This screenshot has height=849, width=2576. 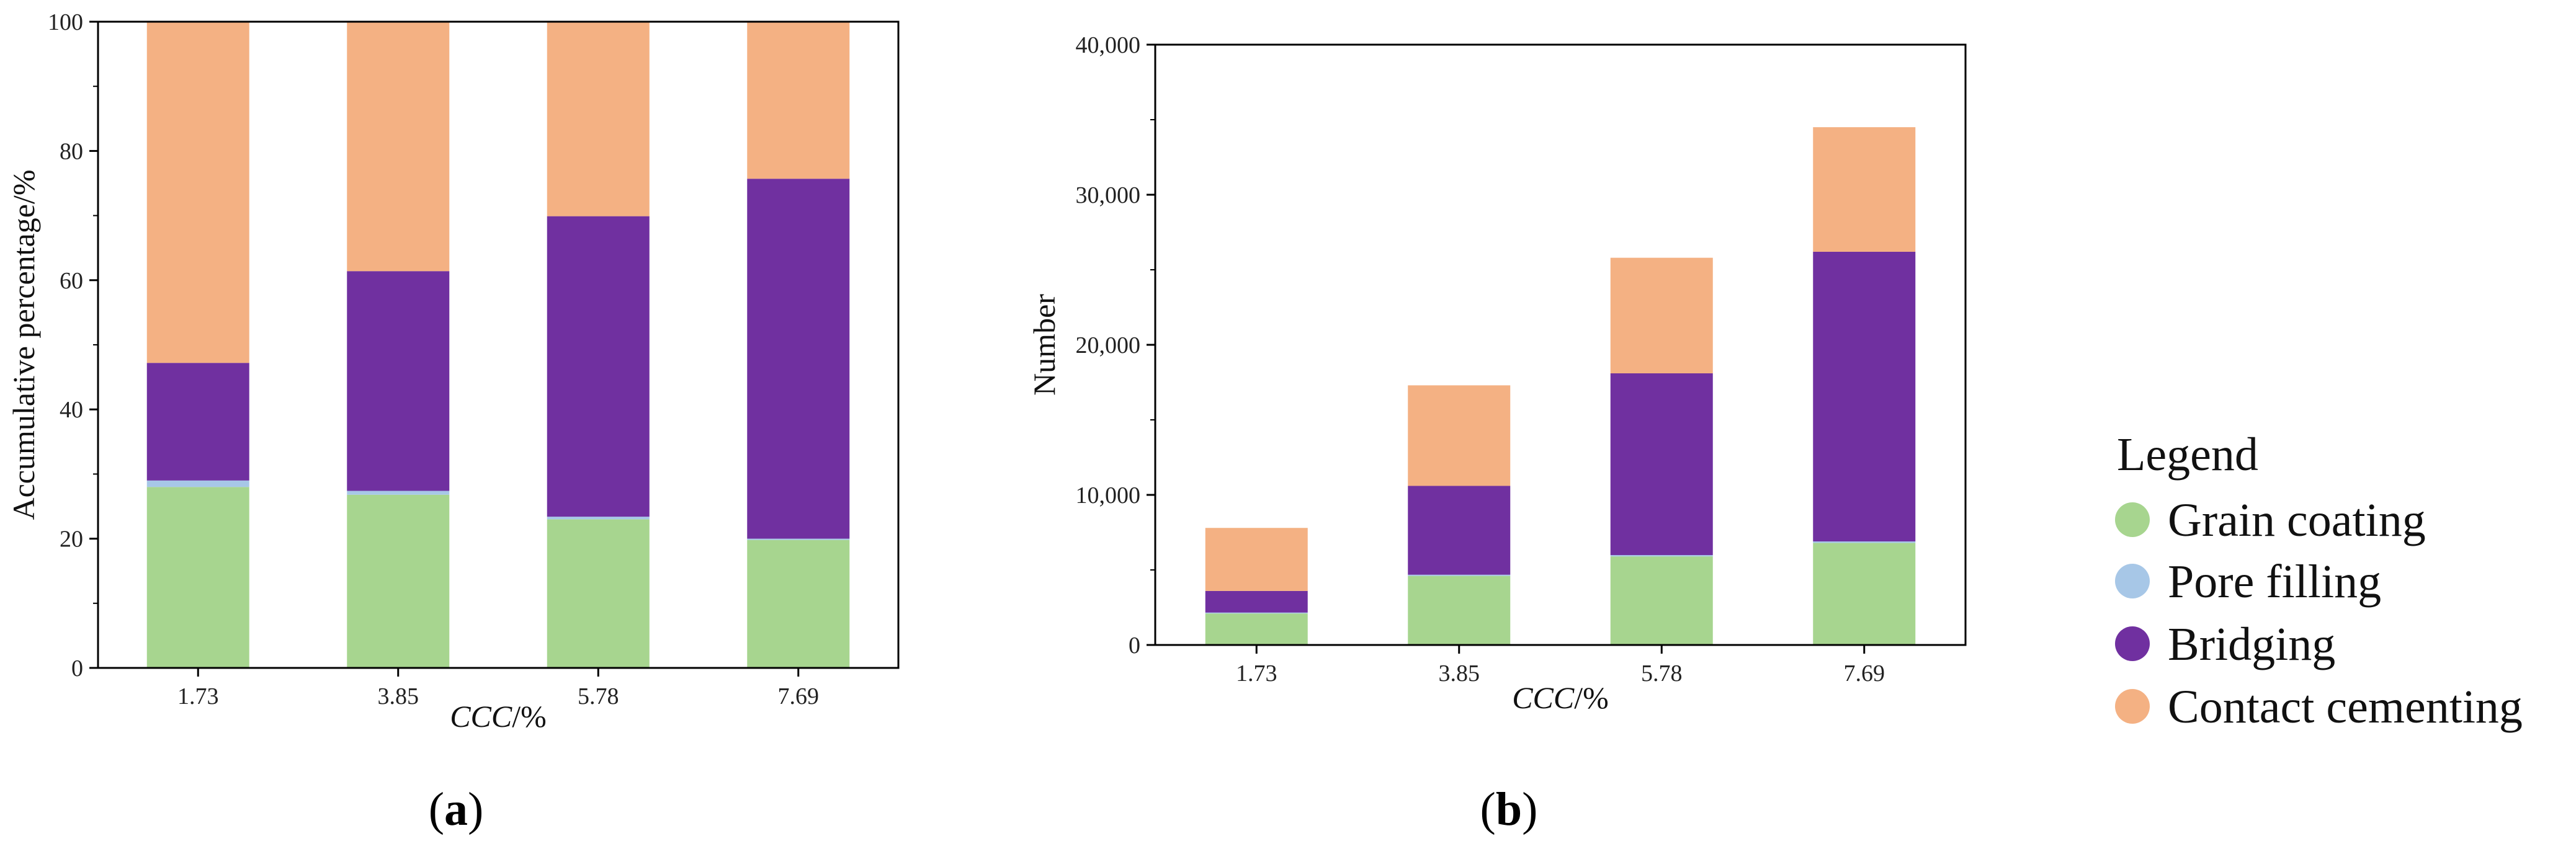 What do you see at coordinates (71, 540) in the screenshot?
I see `y-tick-label-a-1: 20` at bounding box center [71, 540].